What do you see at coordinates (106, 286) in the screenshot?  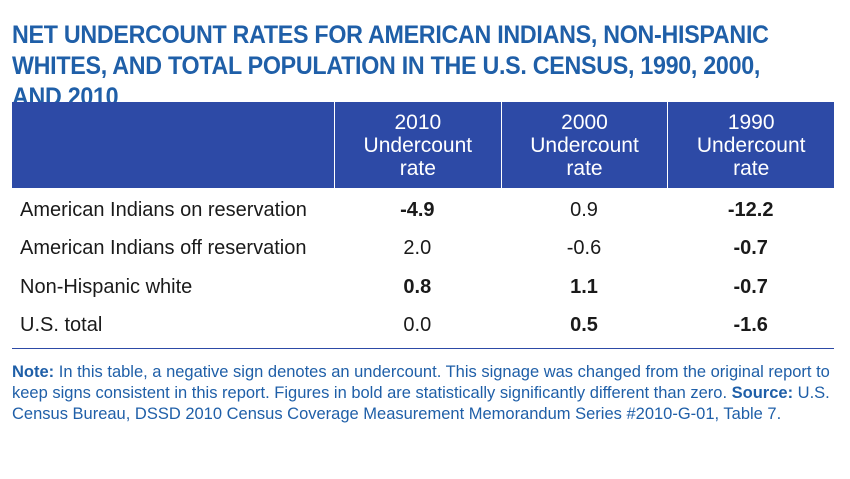 I see `row-label: Non-Hispanic white` at bounding box center [106, 286].